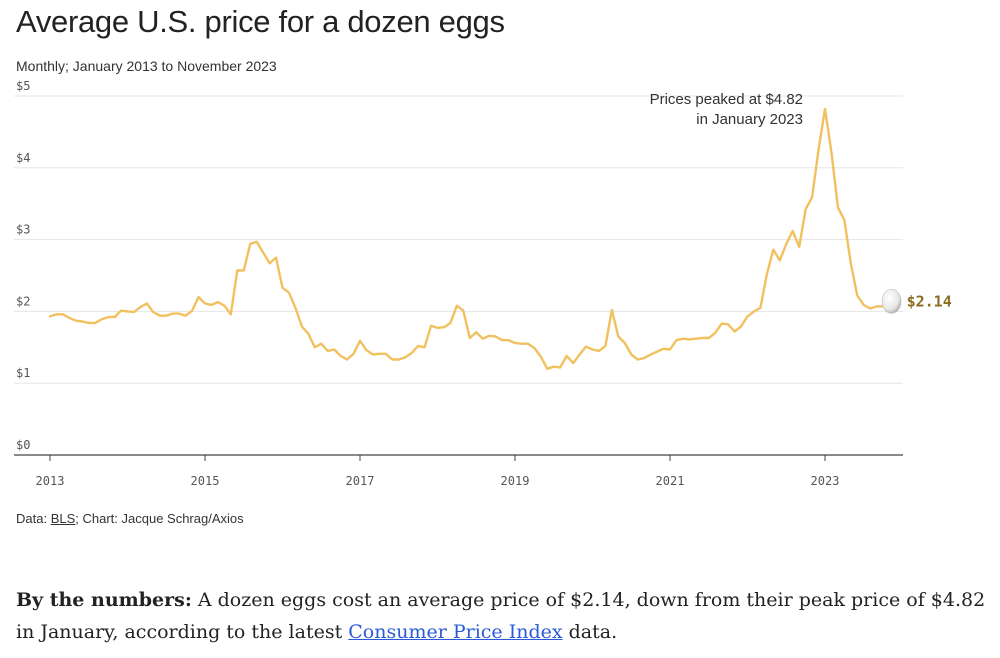  I want to click on chart-subtitle: Monthly; January 2013 to November 2023, so click(146, 66).